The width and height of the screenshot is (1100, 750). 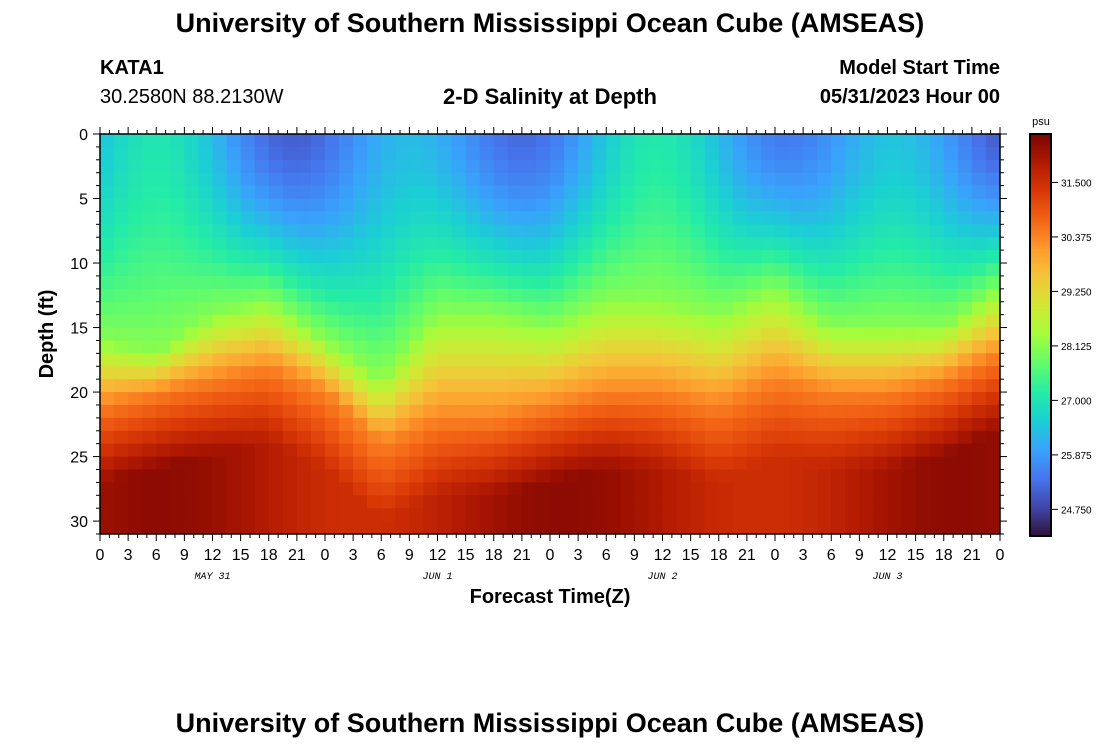 I want to click on station-id: KATA1, so click(x=132, y=68).